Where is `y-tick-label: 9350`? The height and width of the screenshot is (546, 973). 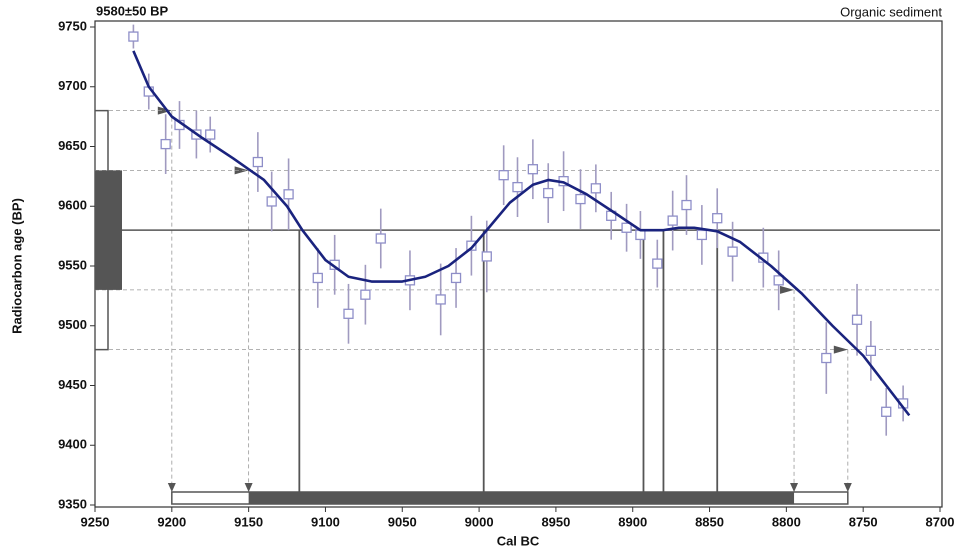 y-tick-label: 9350 is located at coordinates (72, 503).